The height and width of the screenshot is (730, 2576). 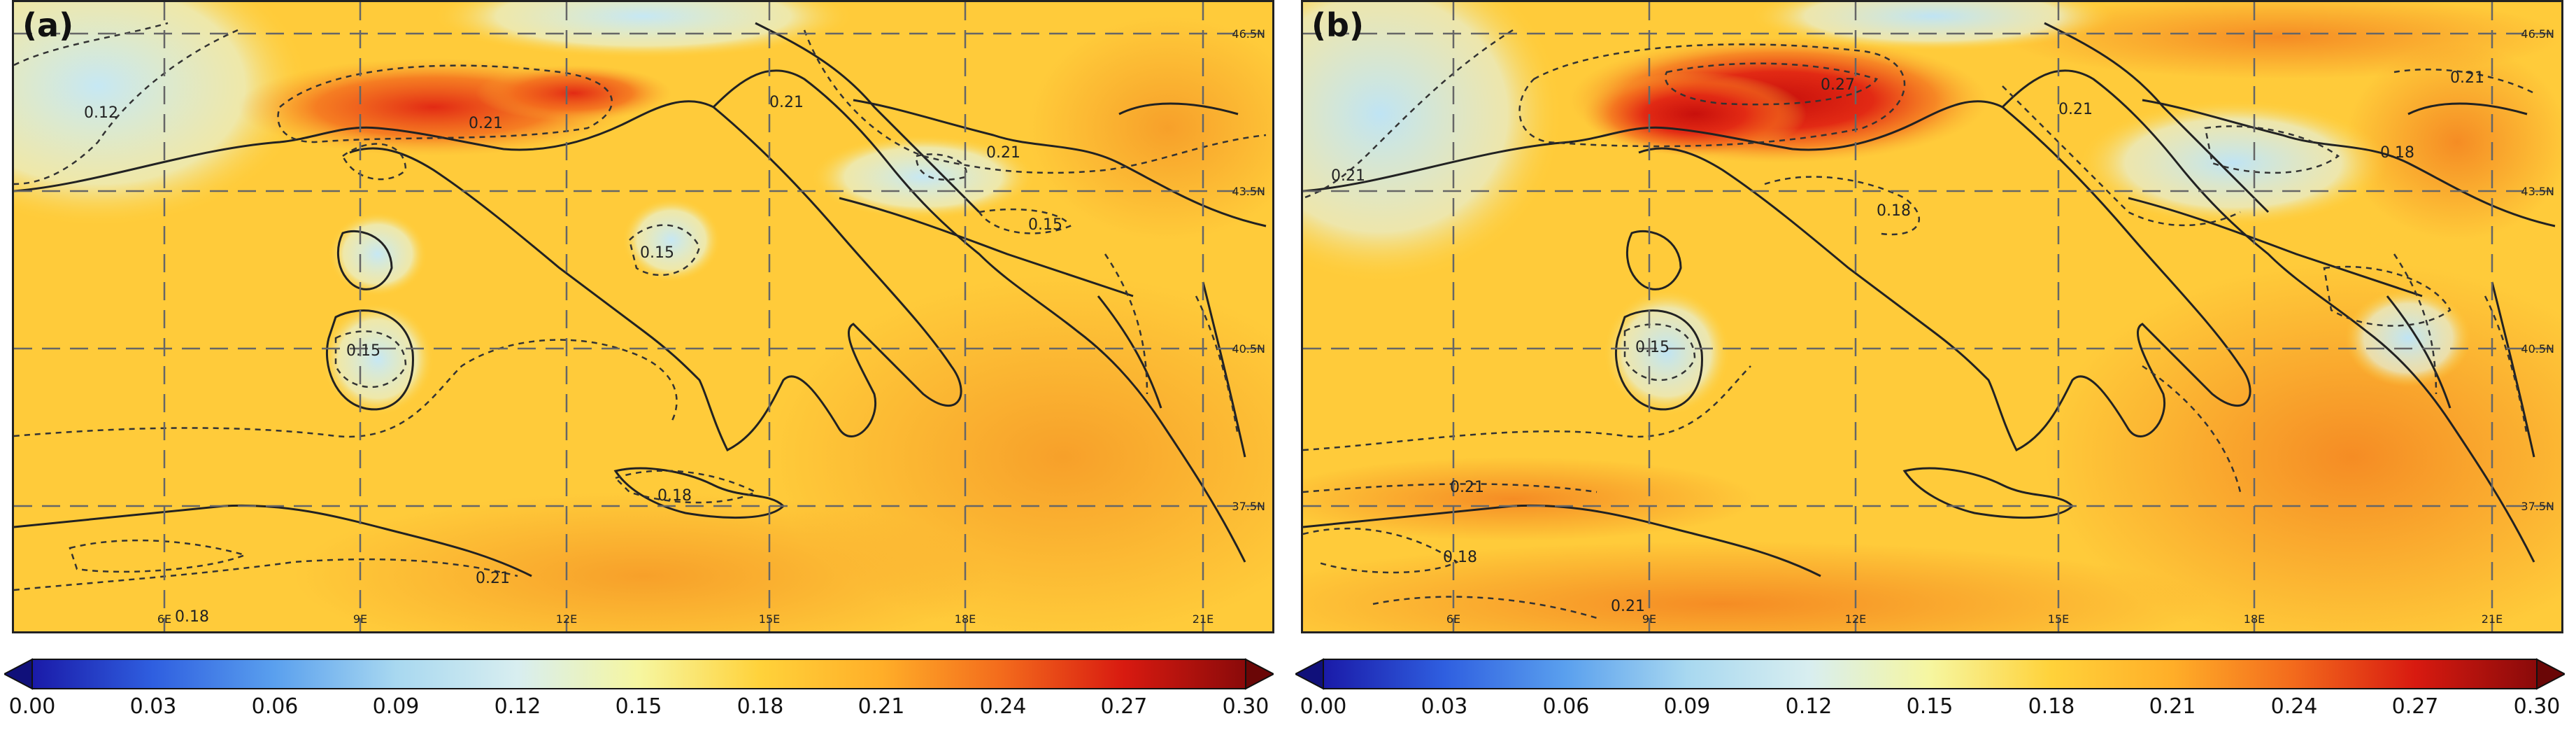 I want to click on contour-label: 0.12, so click(x=101, y=113).